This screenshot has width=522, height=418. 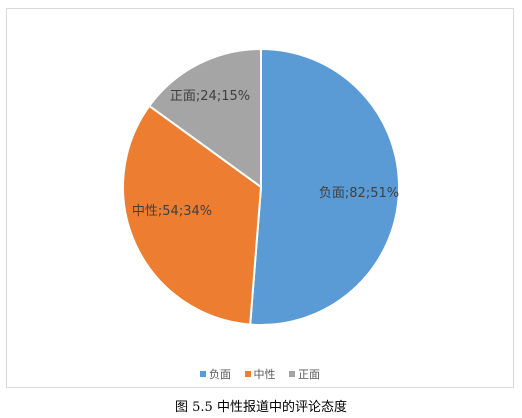 What do you see at coordinates (359, 193) in the screenshot?
I see `data-label-negative: 负面;82;51%` at bounding box center [359, 193].